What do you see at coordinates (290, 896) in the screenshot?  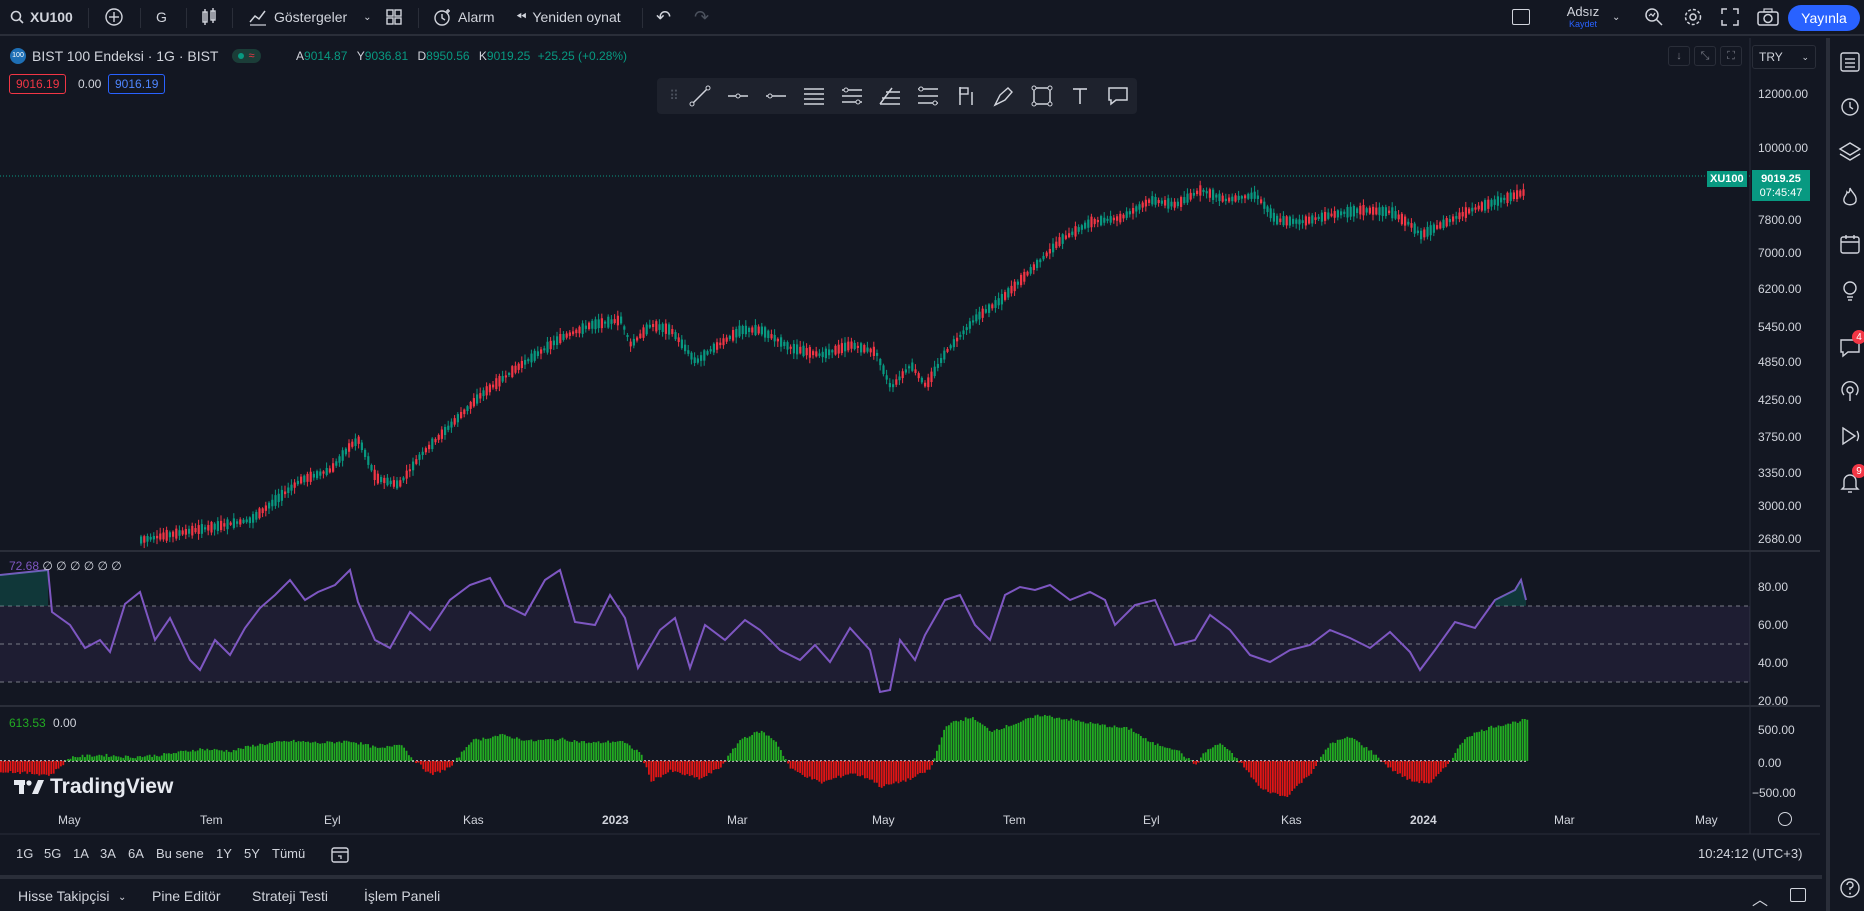 I see `bottom-tab: Strateji Testi` at bounding box center [290, 896].